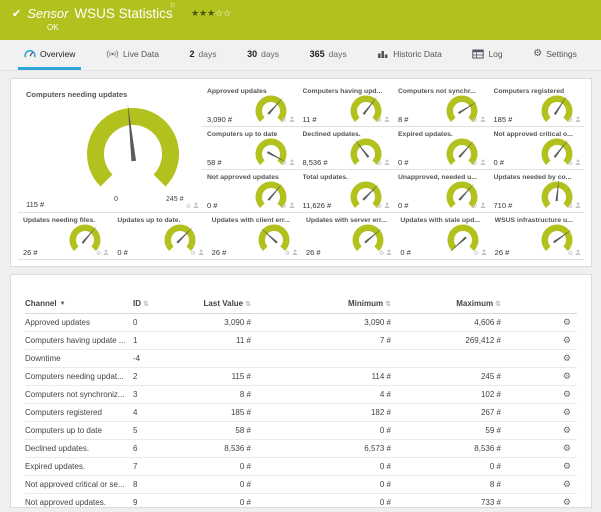  Describe the element at coordinates (403, 119) in the screenshot. I see `gauge-value: 8 #` at that location.